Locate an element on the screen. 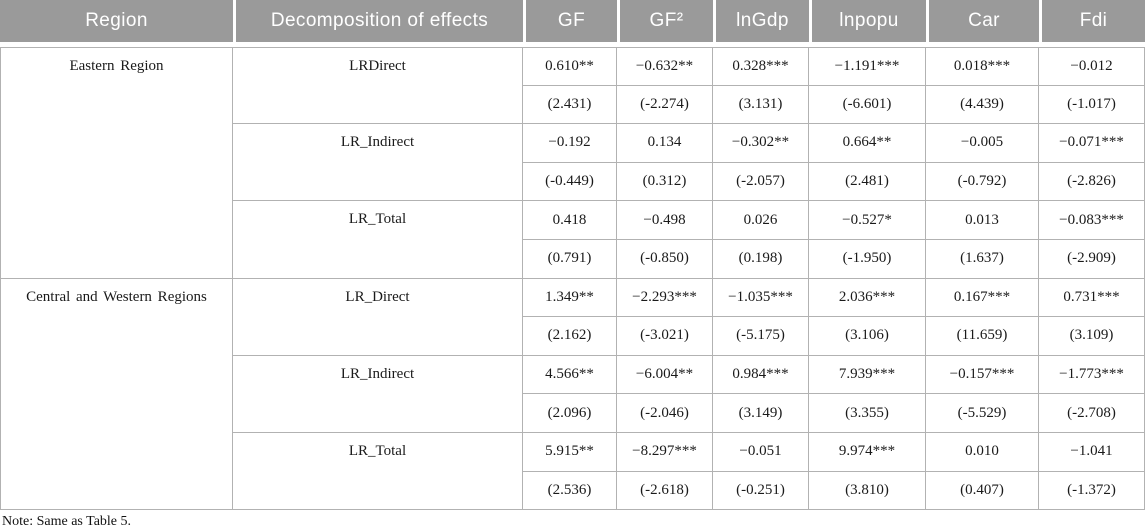  coef-cell: 0.984*** is located at coordinates (761, 375).